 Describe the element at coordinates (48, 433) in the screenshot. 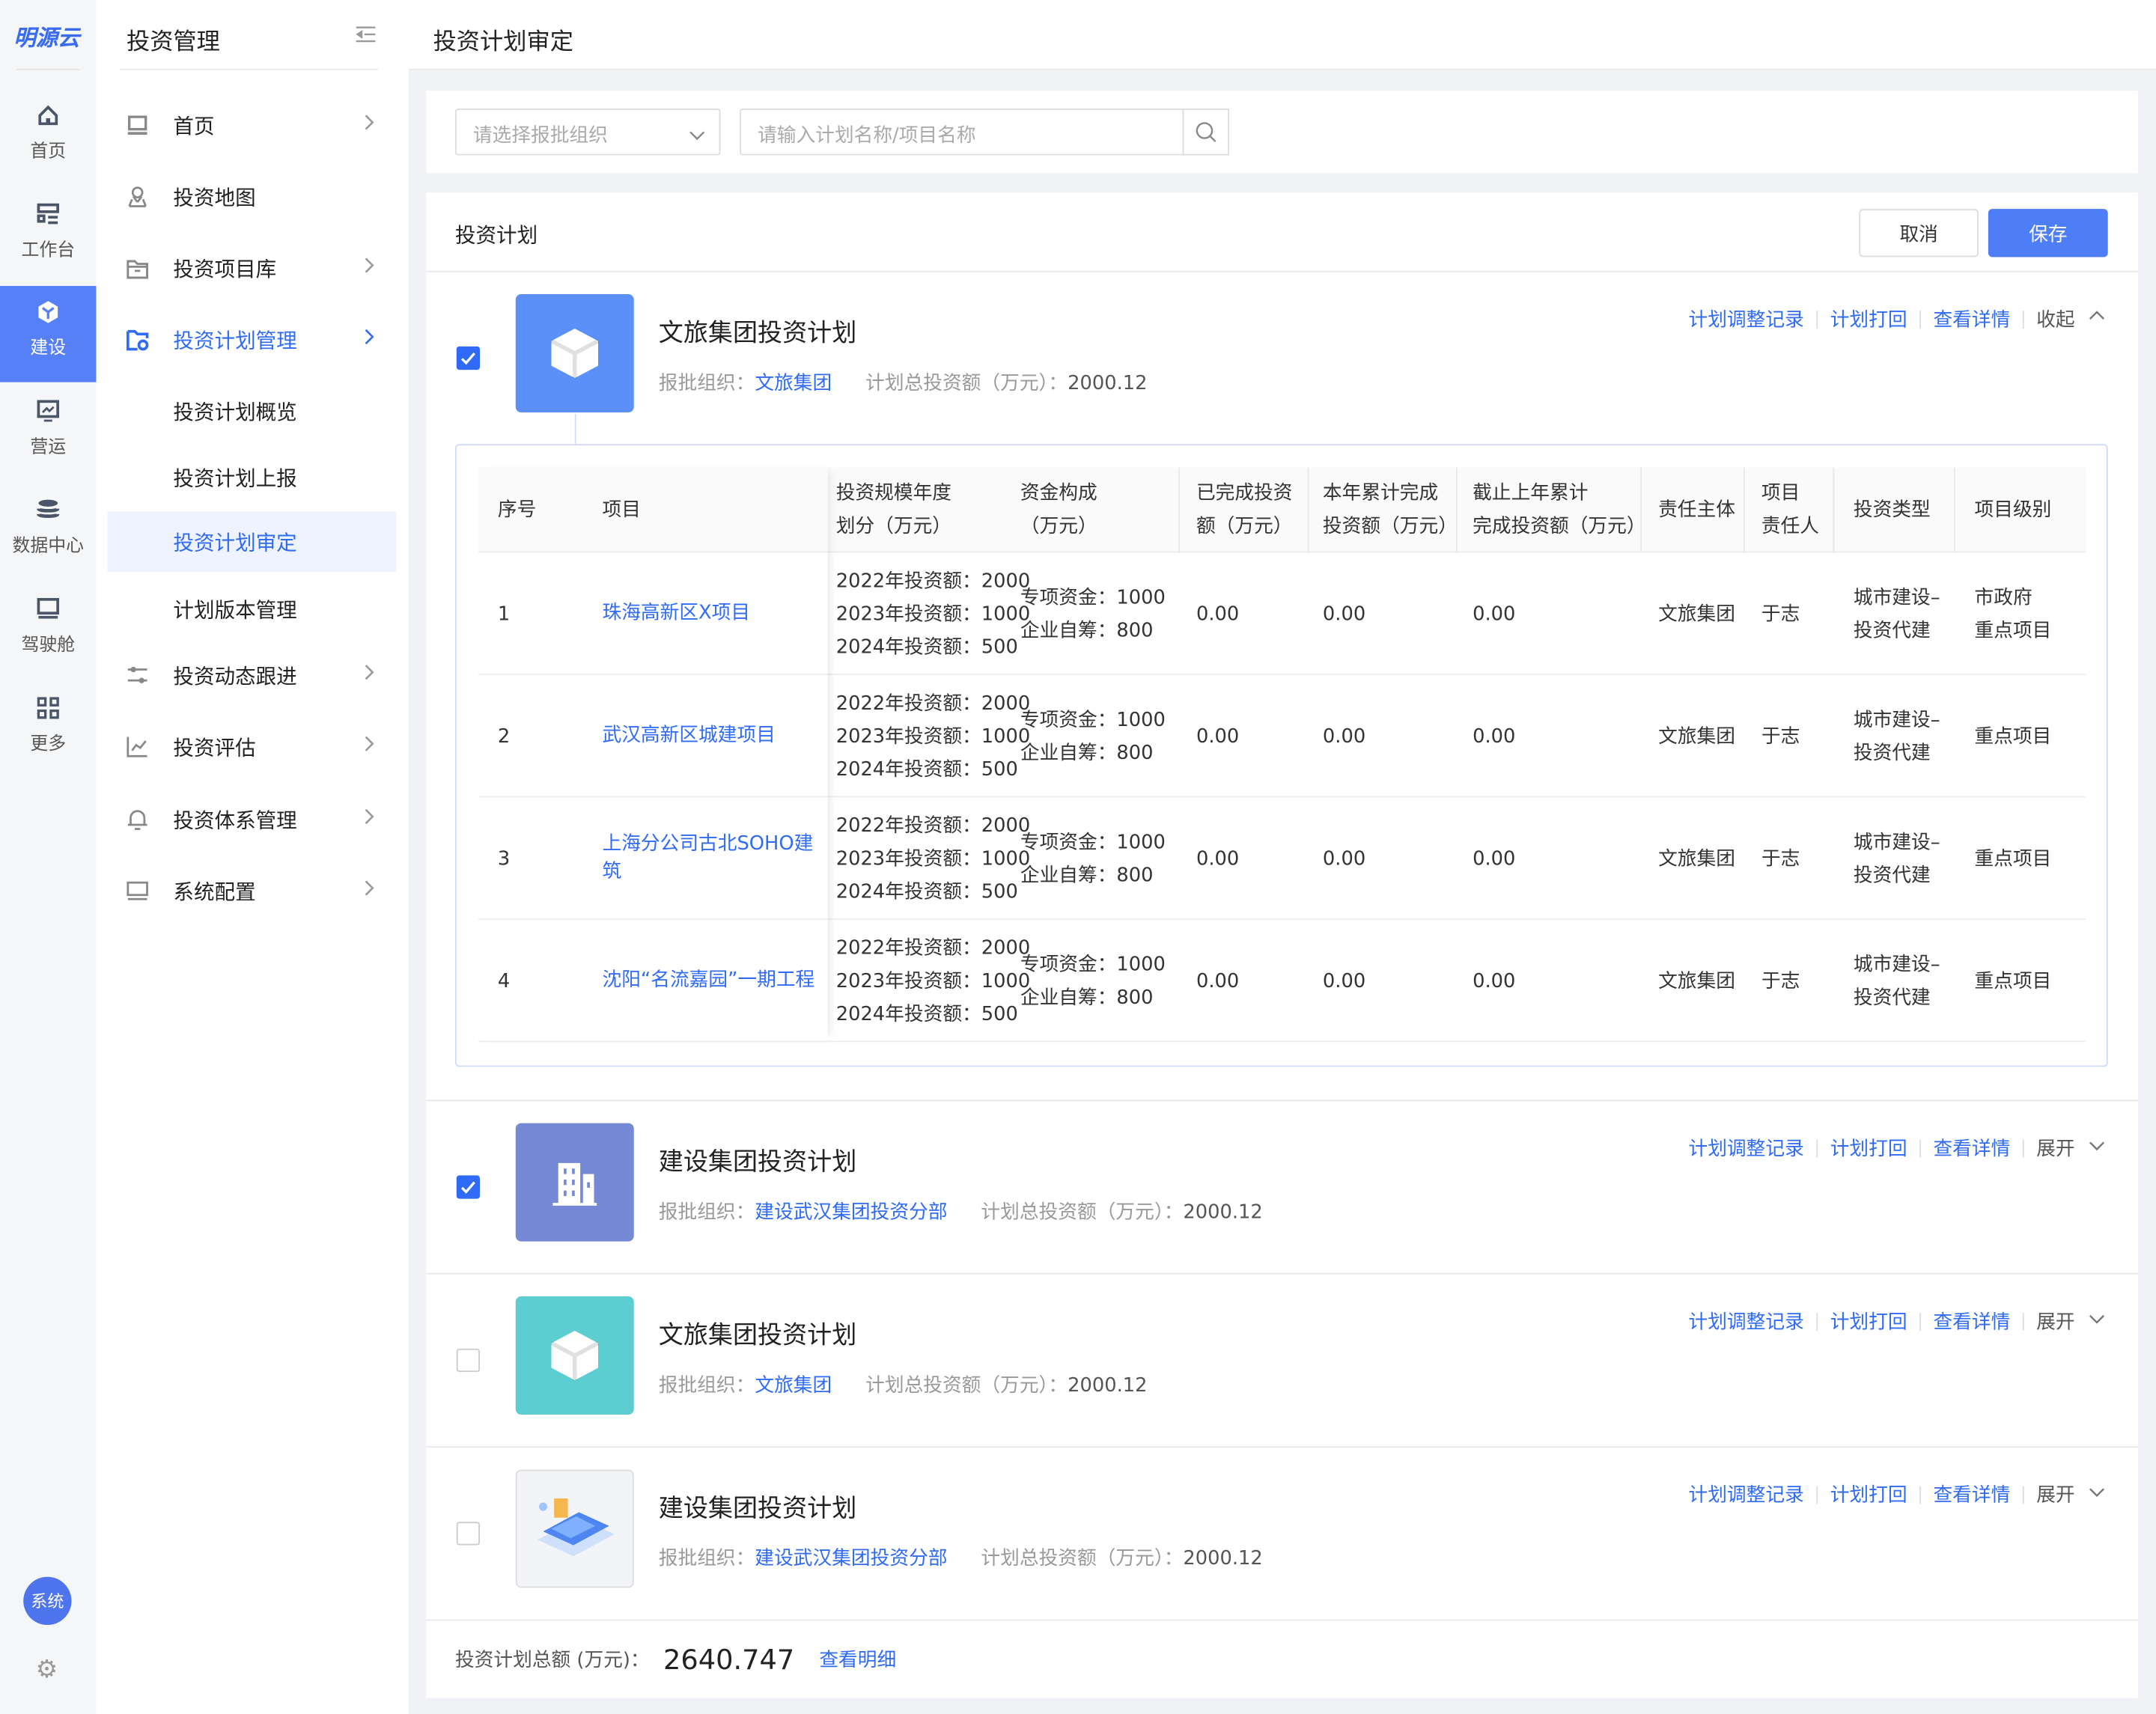

I see `rail-item-3: 营运` at that location.